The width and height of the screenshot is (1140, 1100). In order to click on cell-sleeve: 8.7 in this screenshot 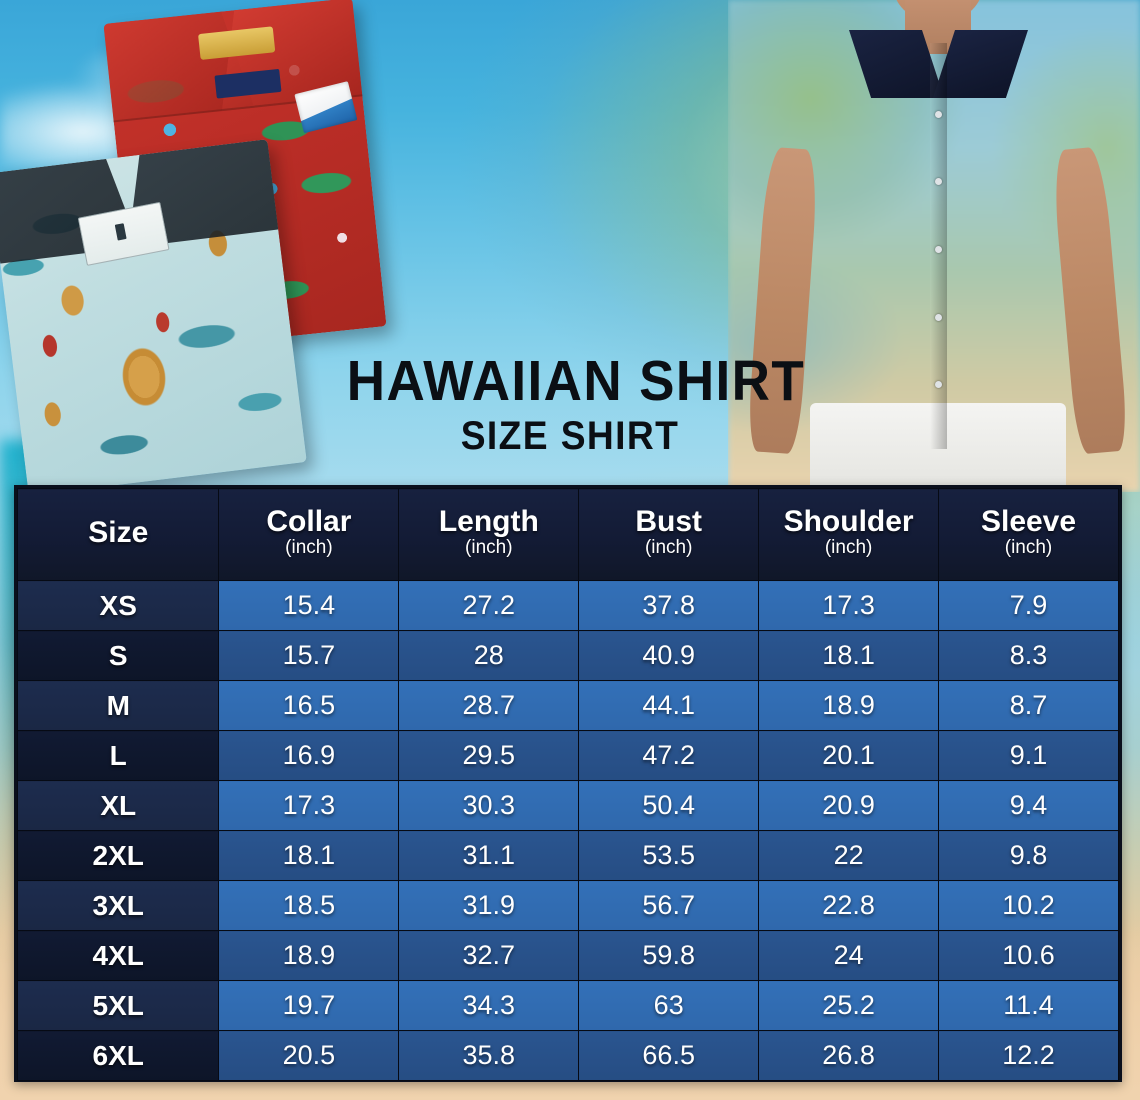, I will do `click(1028, 705)`.